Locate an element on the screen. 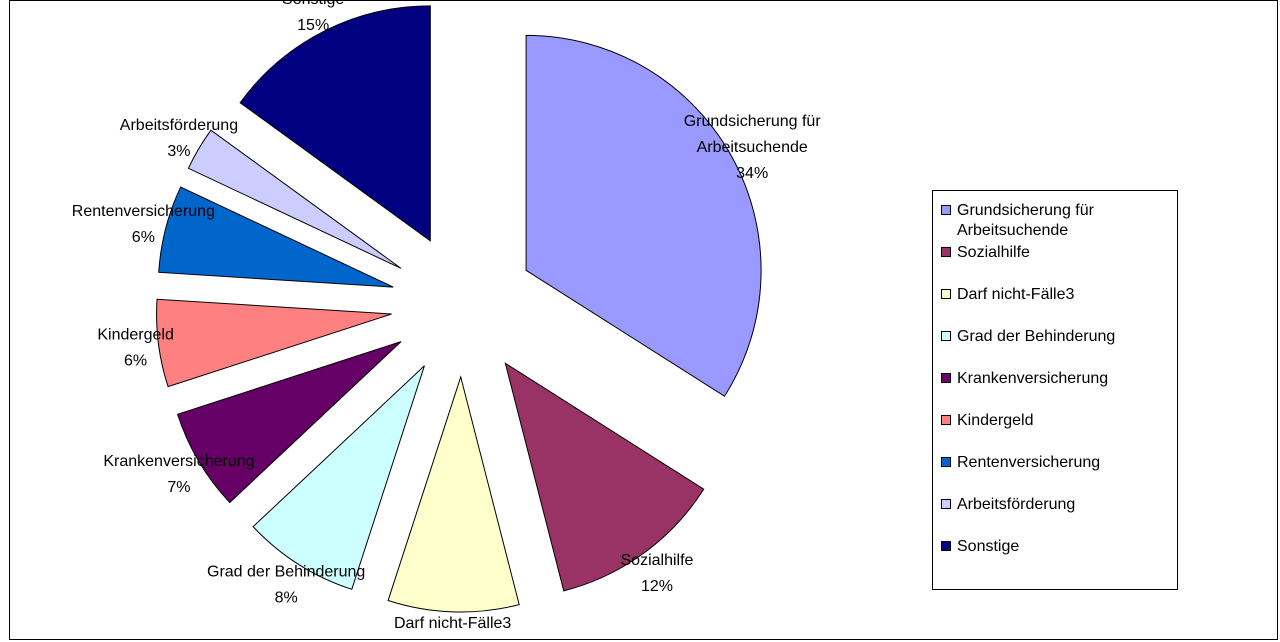  pie-slice-sonstige is located at coordinates (335, 123).